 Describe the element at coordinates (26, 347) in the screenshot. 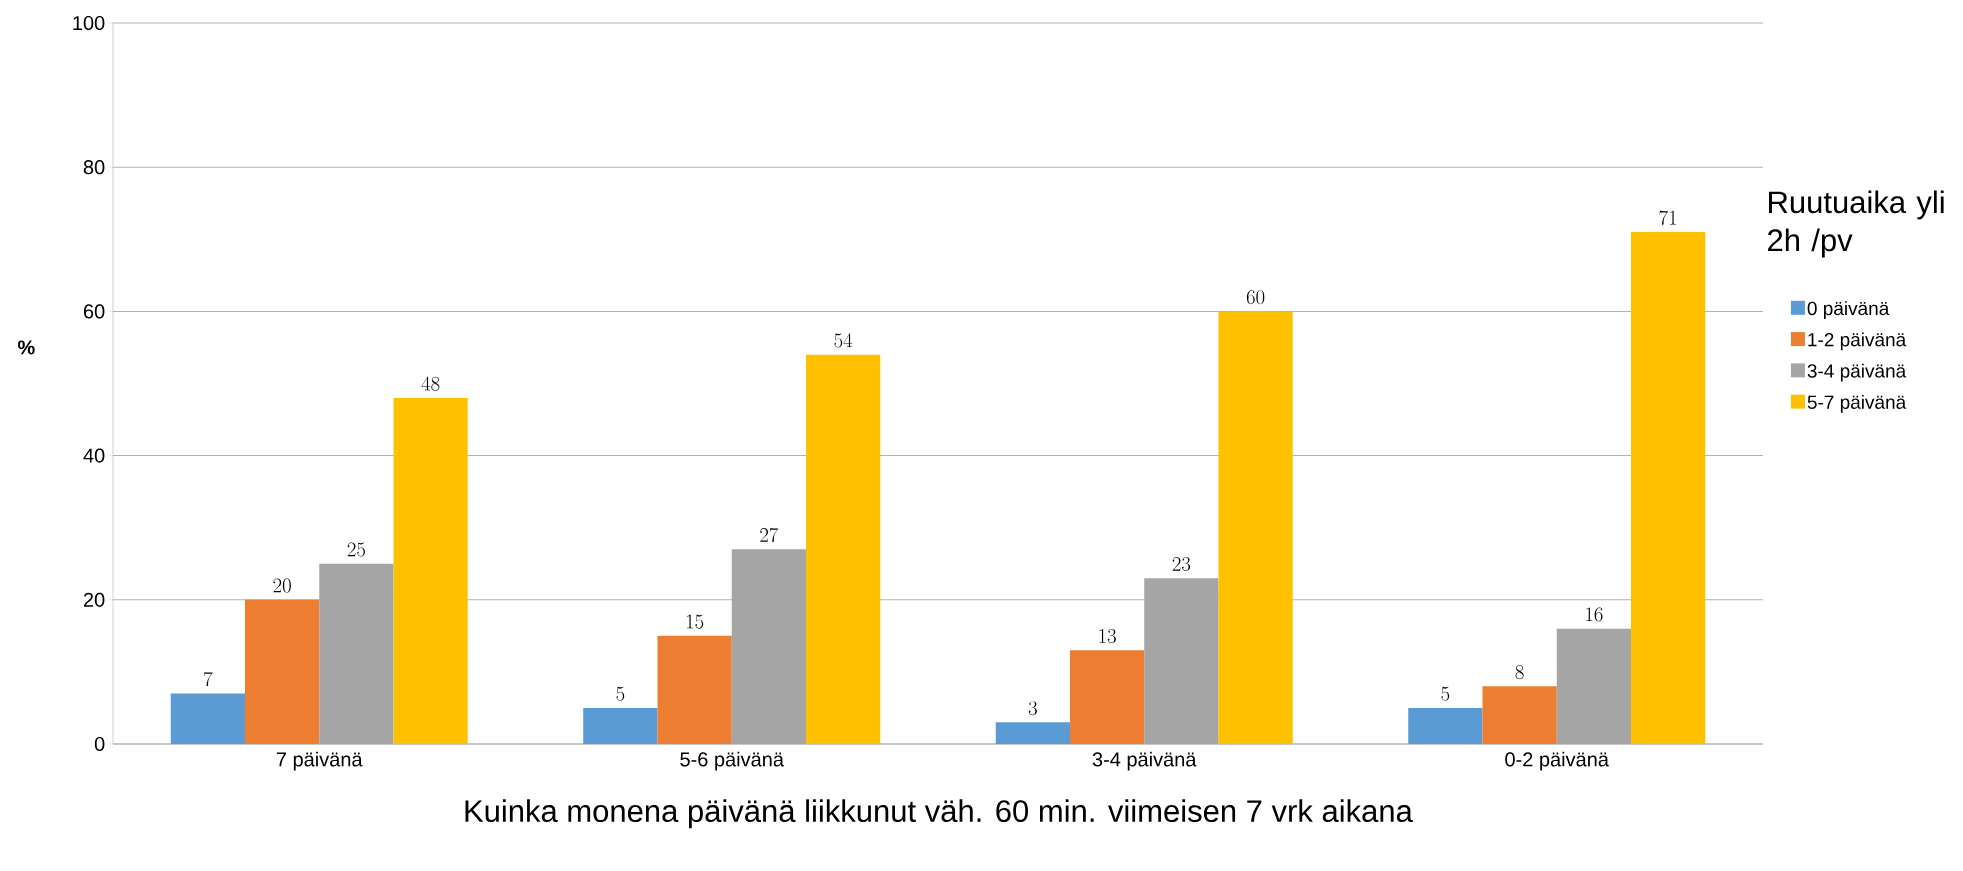

I see `y-axis-title: %` at that location.